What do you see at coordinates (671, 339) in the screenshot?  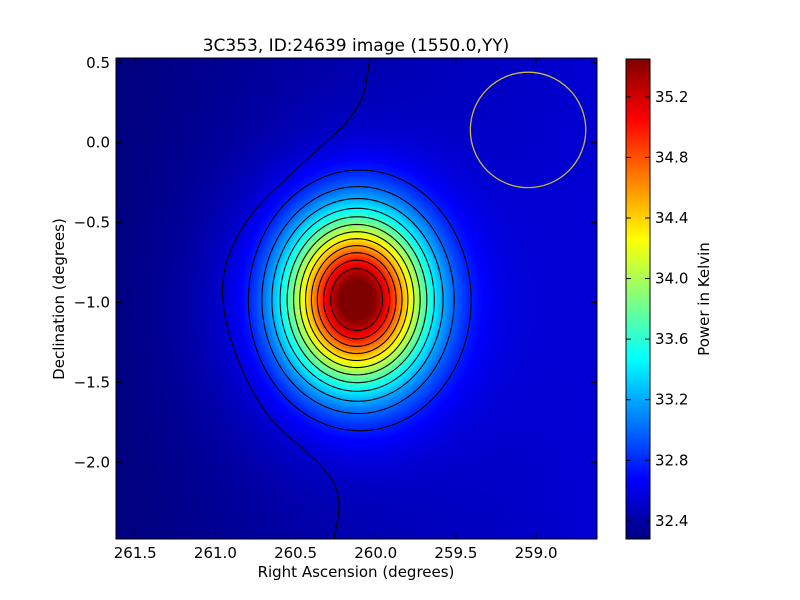 I see `colorbar-tick-label: 33.6` at bounding box center [671, 339].